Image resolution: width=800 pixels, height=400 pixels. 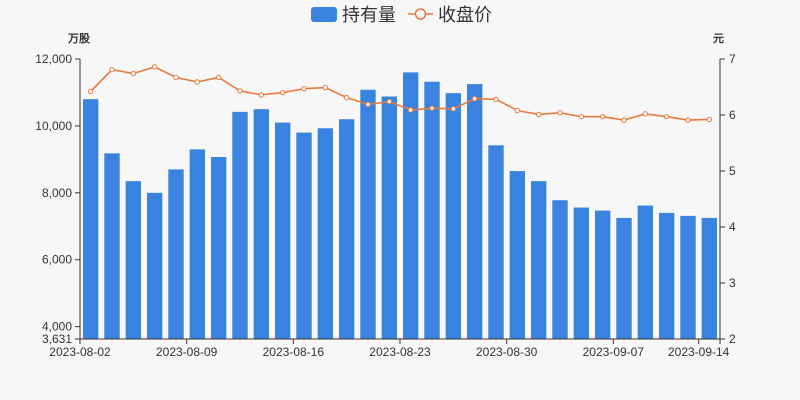 I want to click on legend-swatch-holdings, so click(x=324, y=14).